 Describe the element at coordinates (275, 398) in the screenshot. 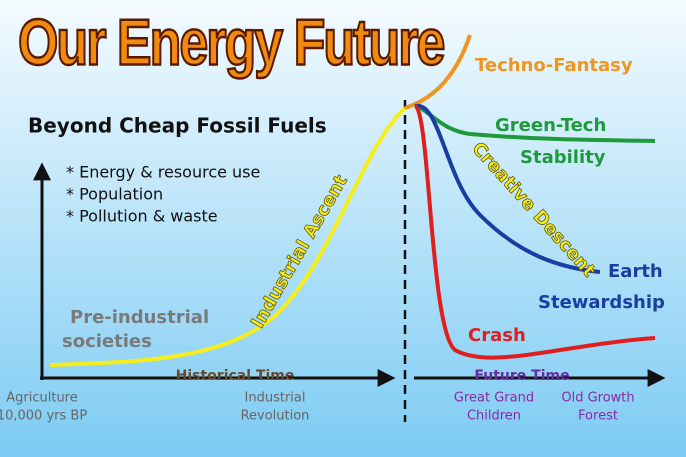

I see `time-label: Industrial` at that location.